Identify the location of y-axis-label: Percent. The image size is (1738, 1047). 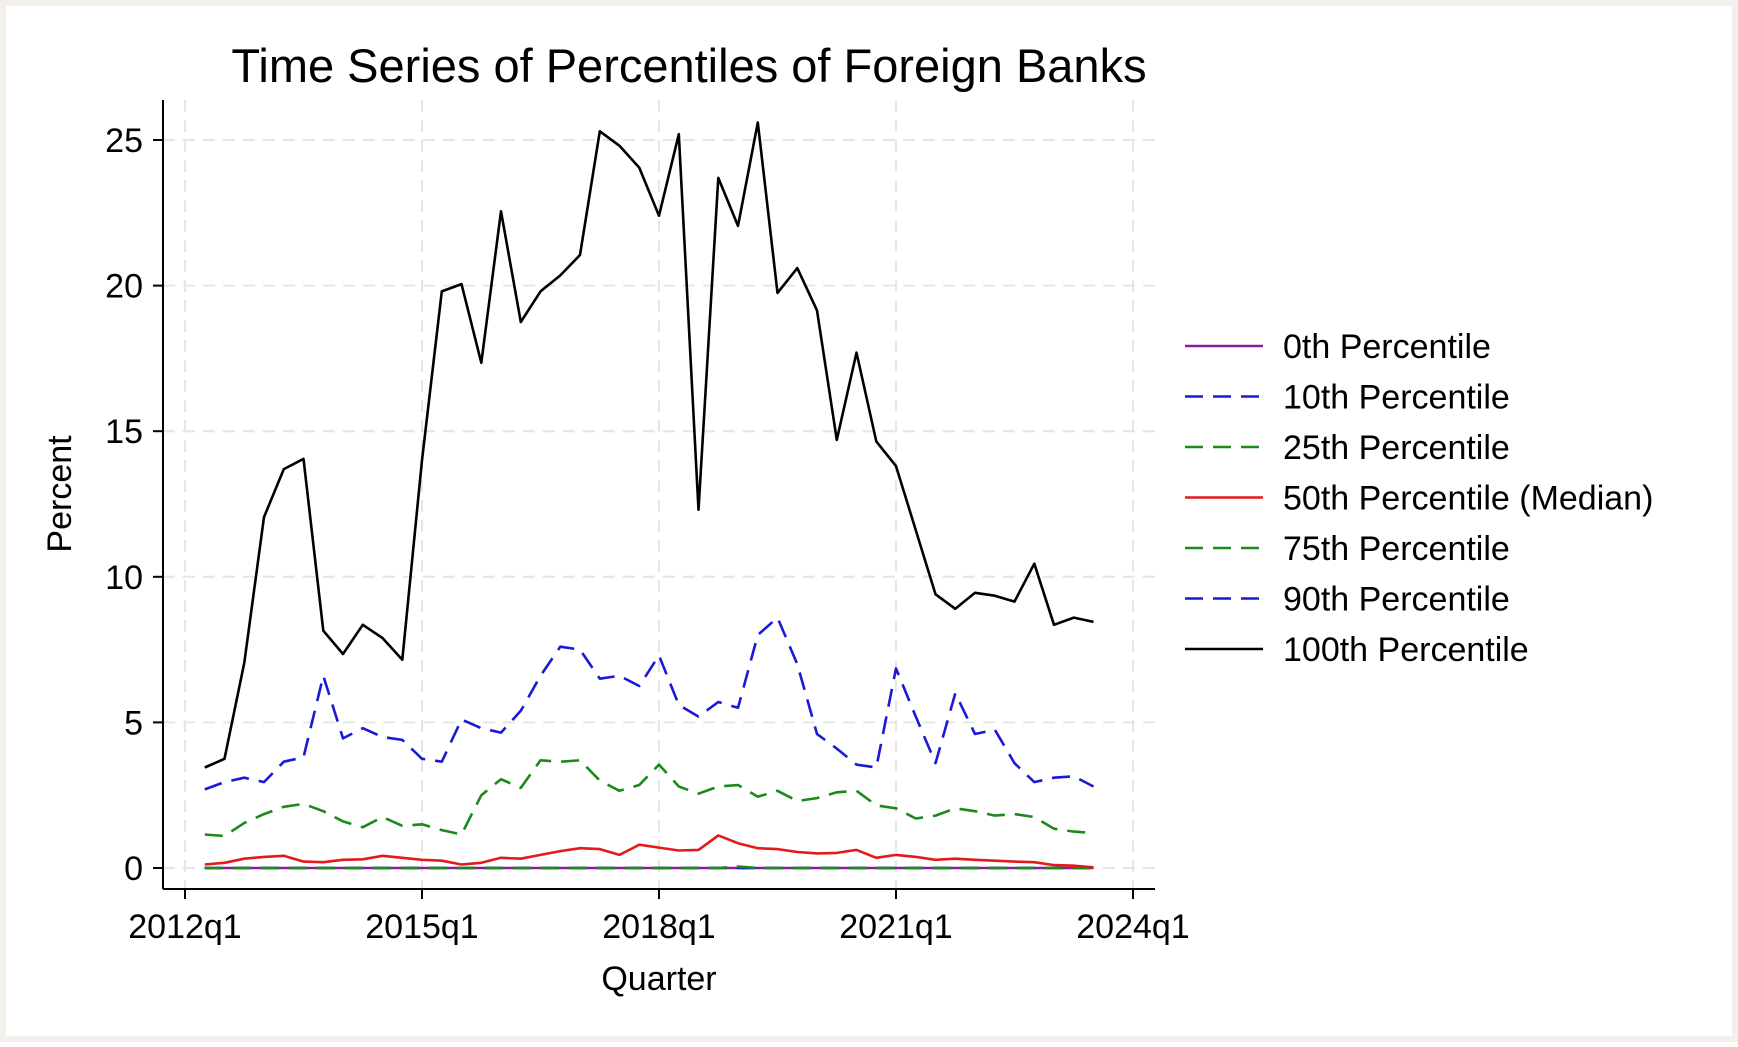
(60, 494).